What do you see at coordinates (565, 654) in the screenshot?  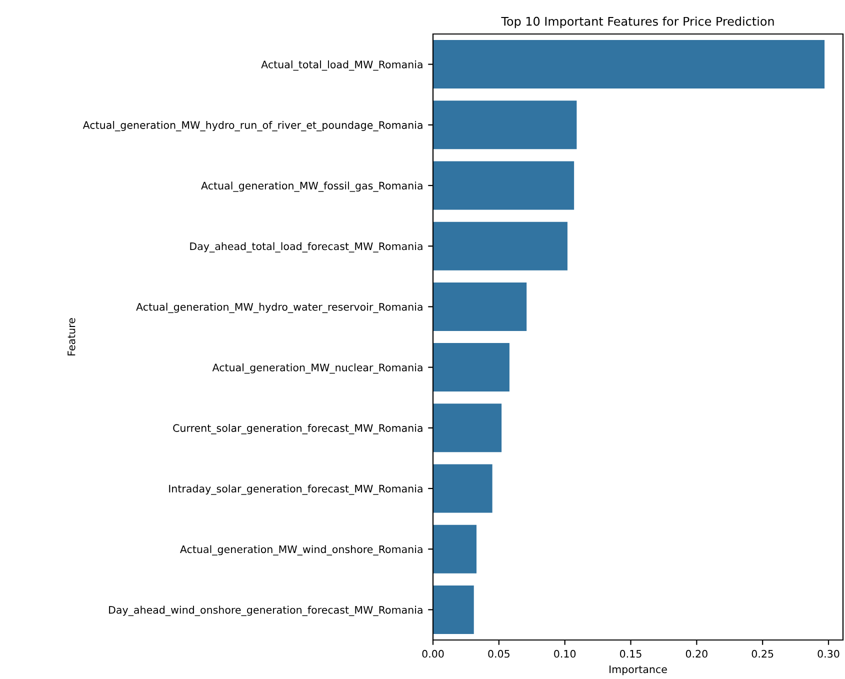 I see `x-tick-label: 0.10` at bounding box center [565, 654].